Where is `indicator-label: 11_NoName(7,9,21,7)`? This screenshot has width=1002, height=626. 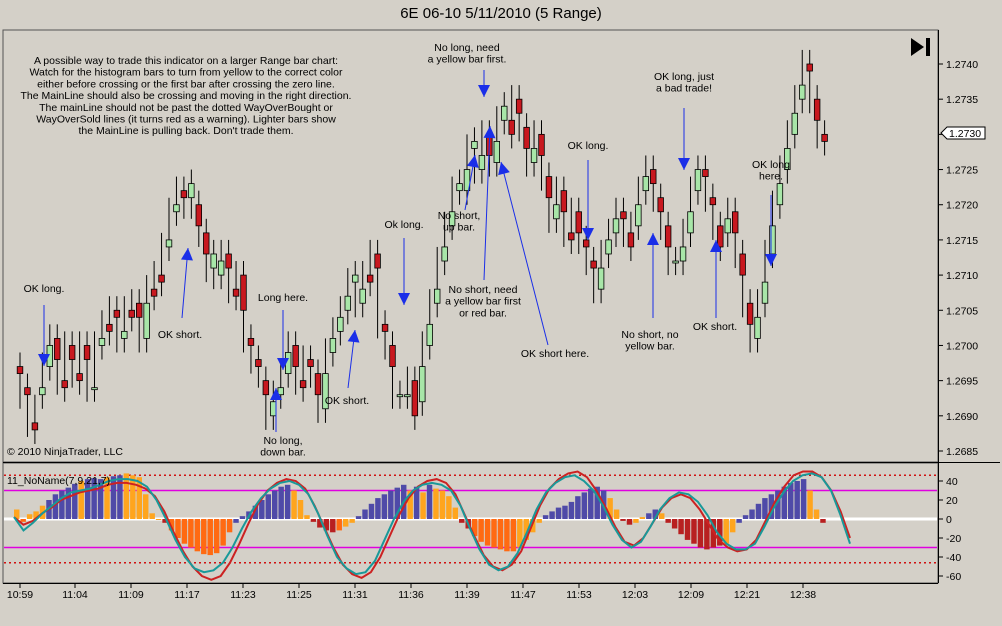
indicator-label: 11_NoName(7,9,21,7) is located at coordinates (58, 481).